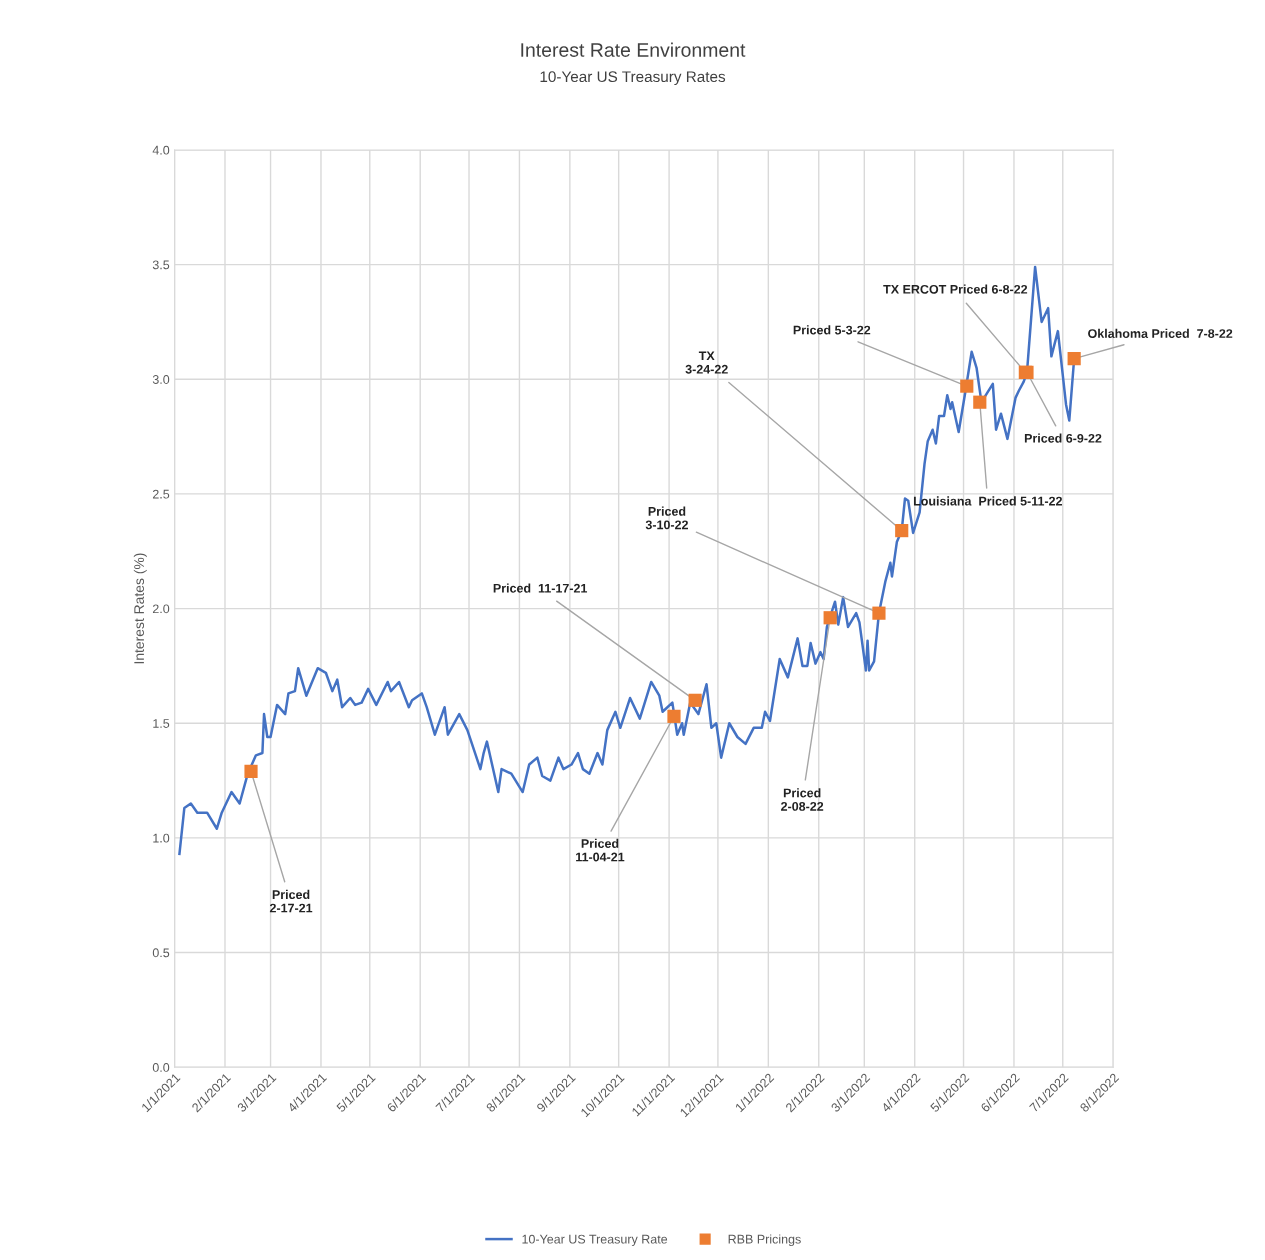 Image resolution: width=1265 pixels, height=1260 pixels. I want to click on annotation: Priced 2-08-22, so click(802, 799).